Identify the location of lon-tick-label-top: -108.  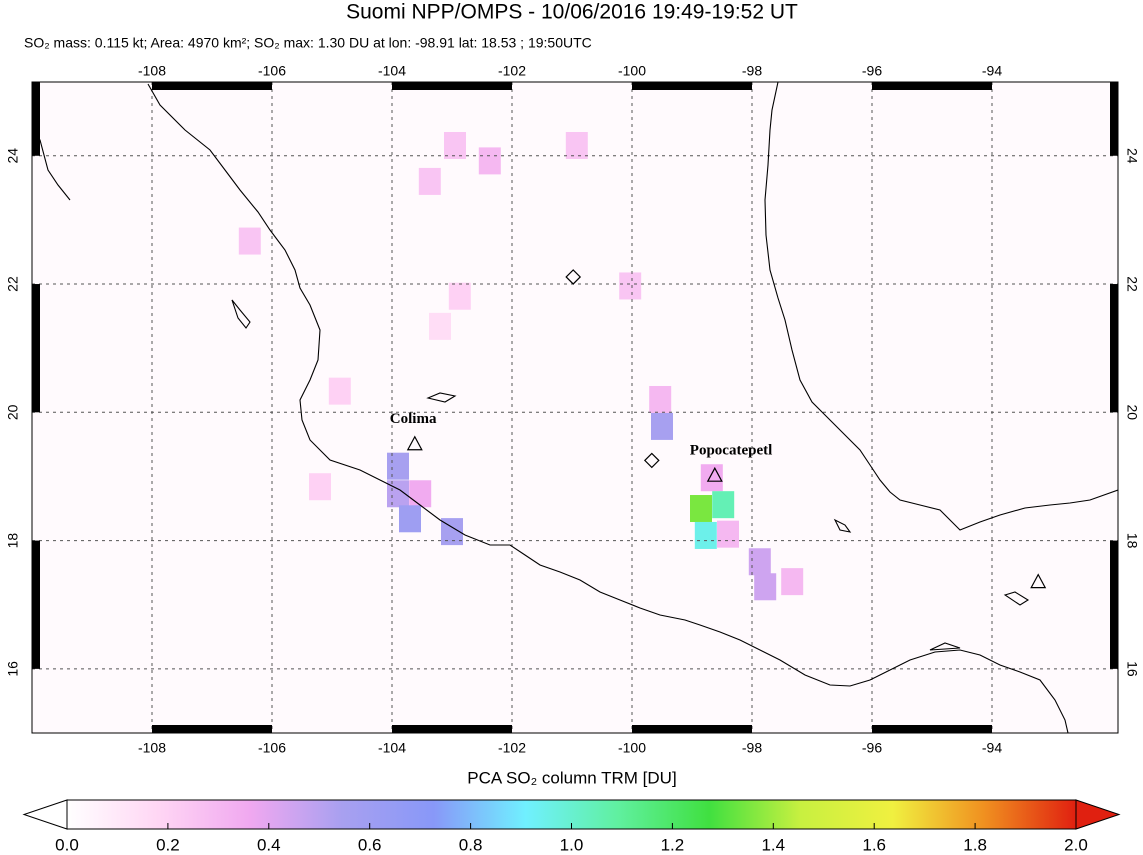
(152, 71).